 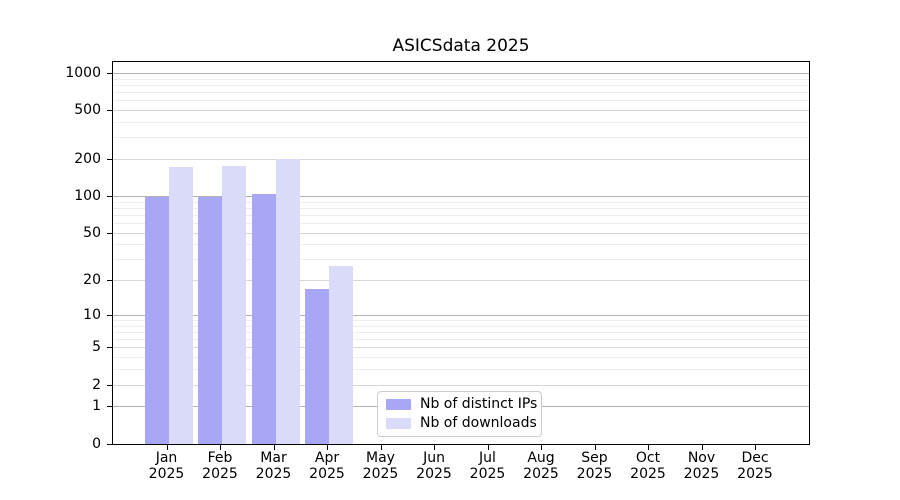 I want to click on y-axis-tick-label: 200, so click(x=87, y=159).